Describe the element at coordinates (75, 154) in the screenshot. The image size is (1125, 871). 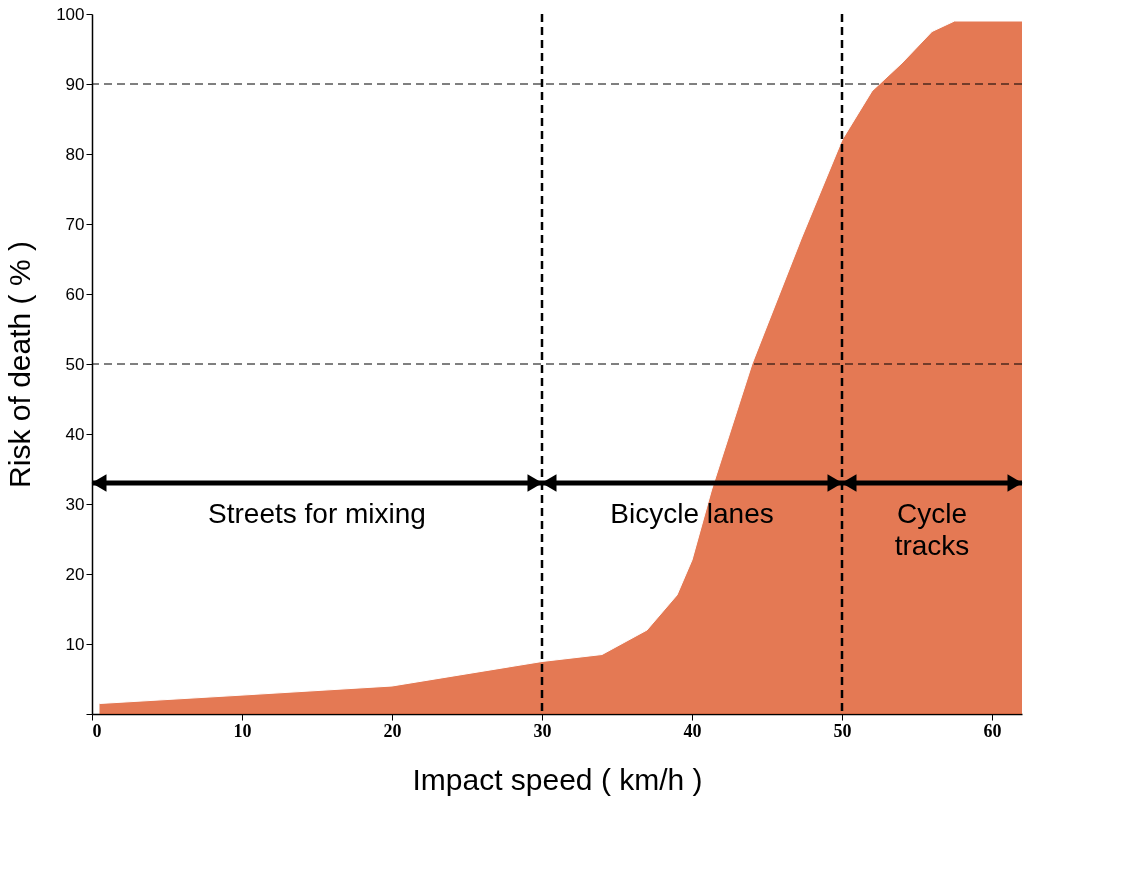
I see `y-tick-label: 80` at that location.